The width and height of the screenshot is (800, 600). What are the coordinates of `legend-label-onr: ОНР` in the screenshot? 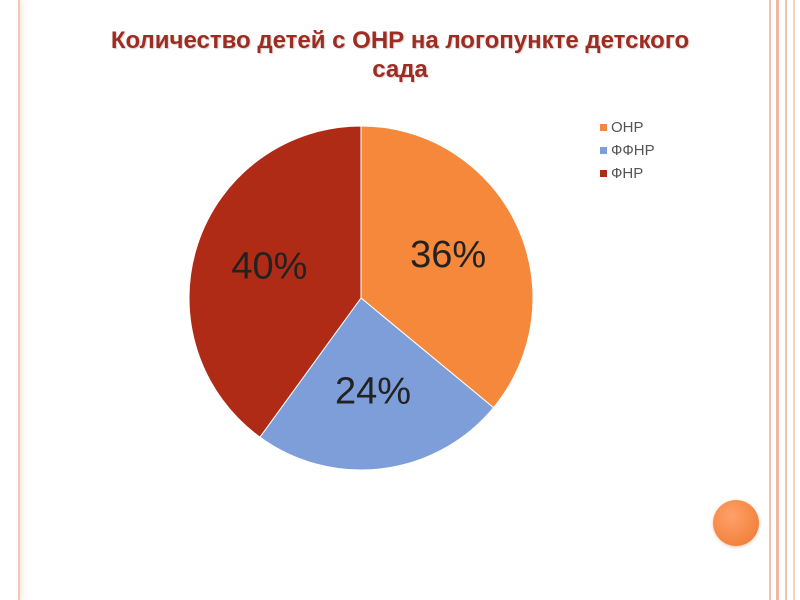 It's located at (627, 127).